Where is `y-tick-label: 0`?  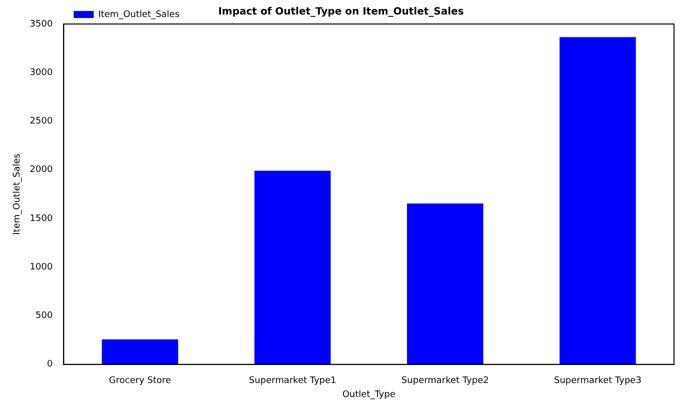 y-tick-label: 0 is located at coordinates (49, 365).